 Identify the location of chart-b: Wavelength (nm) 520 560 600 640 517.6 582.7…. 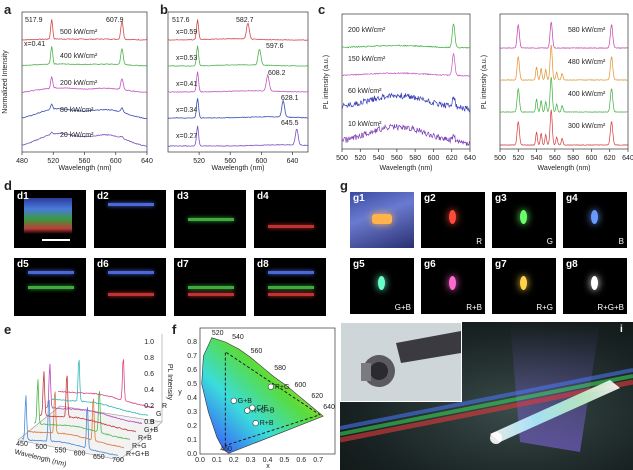
(238, 91).